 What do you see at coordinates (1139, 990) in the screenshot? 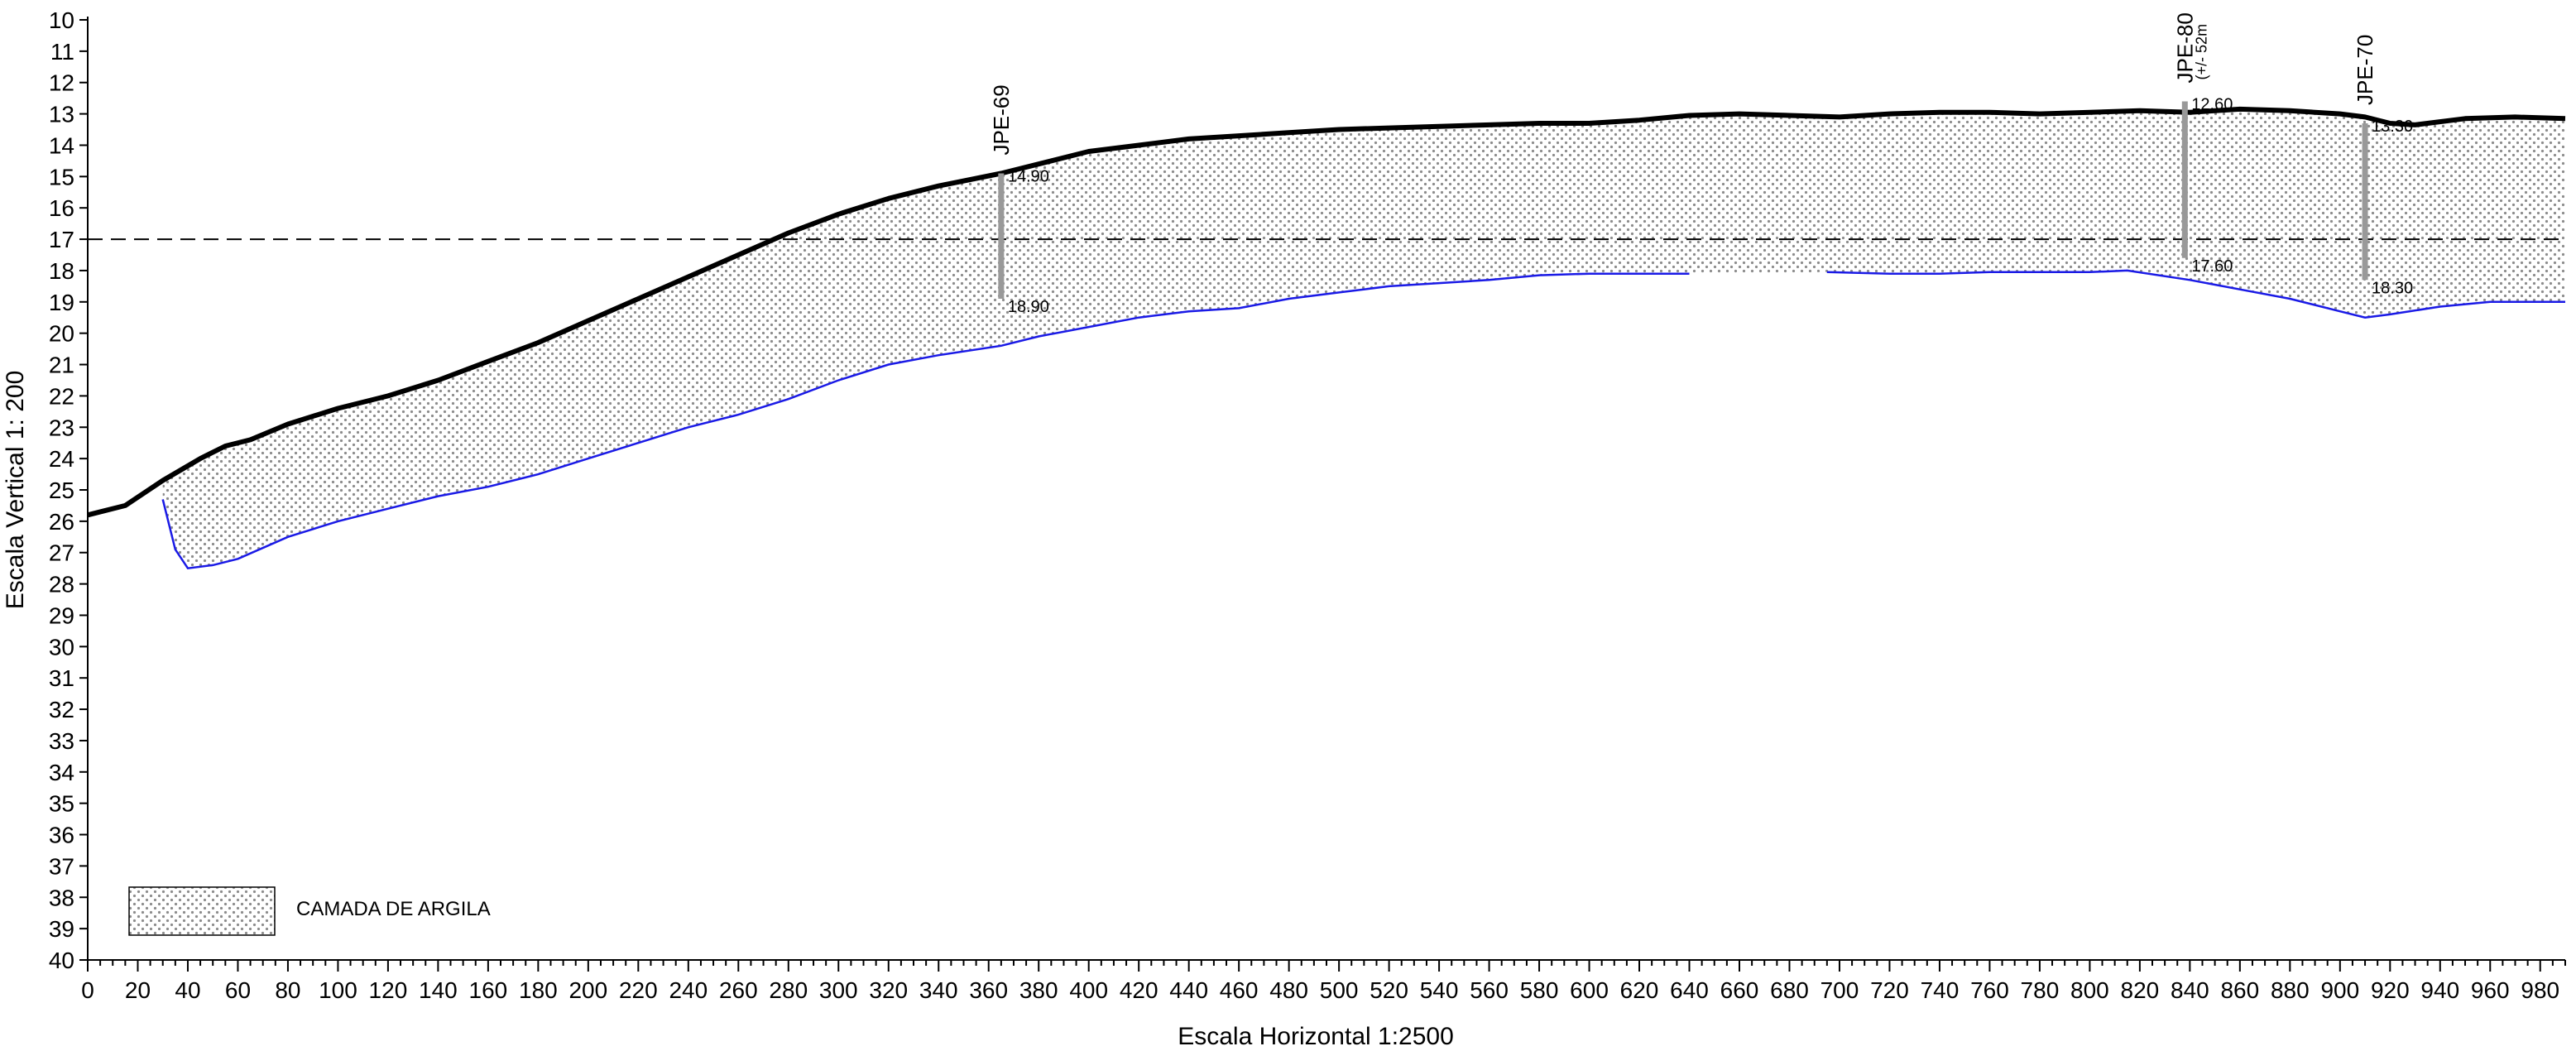
I see `x-tick-label: 420` at bounding box center [1139, 990].